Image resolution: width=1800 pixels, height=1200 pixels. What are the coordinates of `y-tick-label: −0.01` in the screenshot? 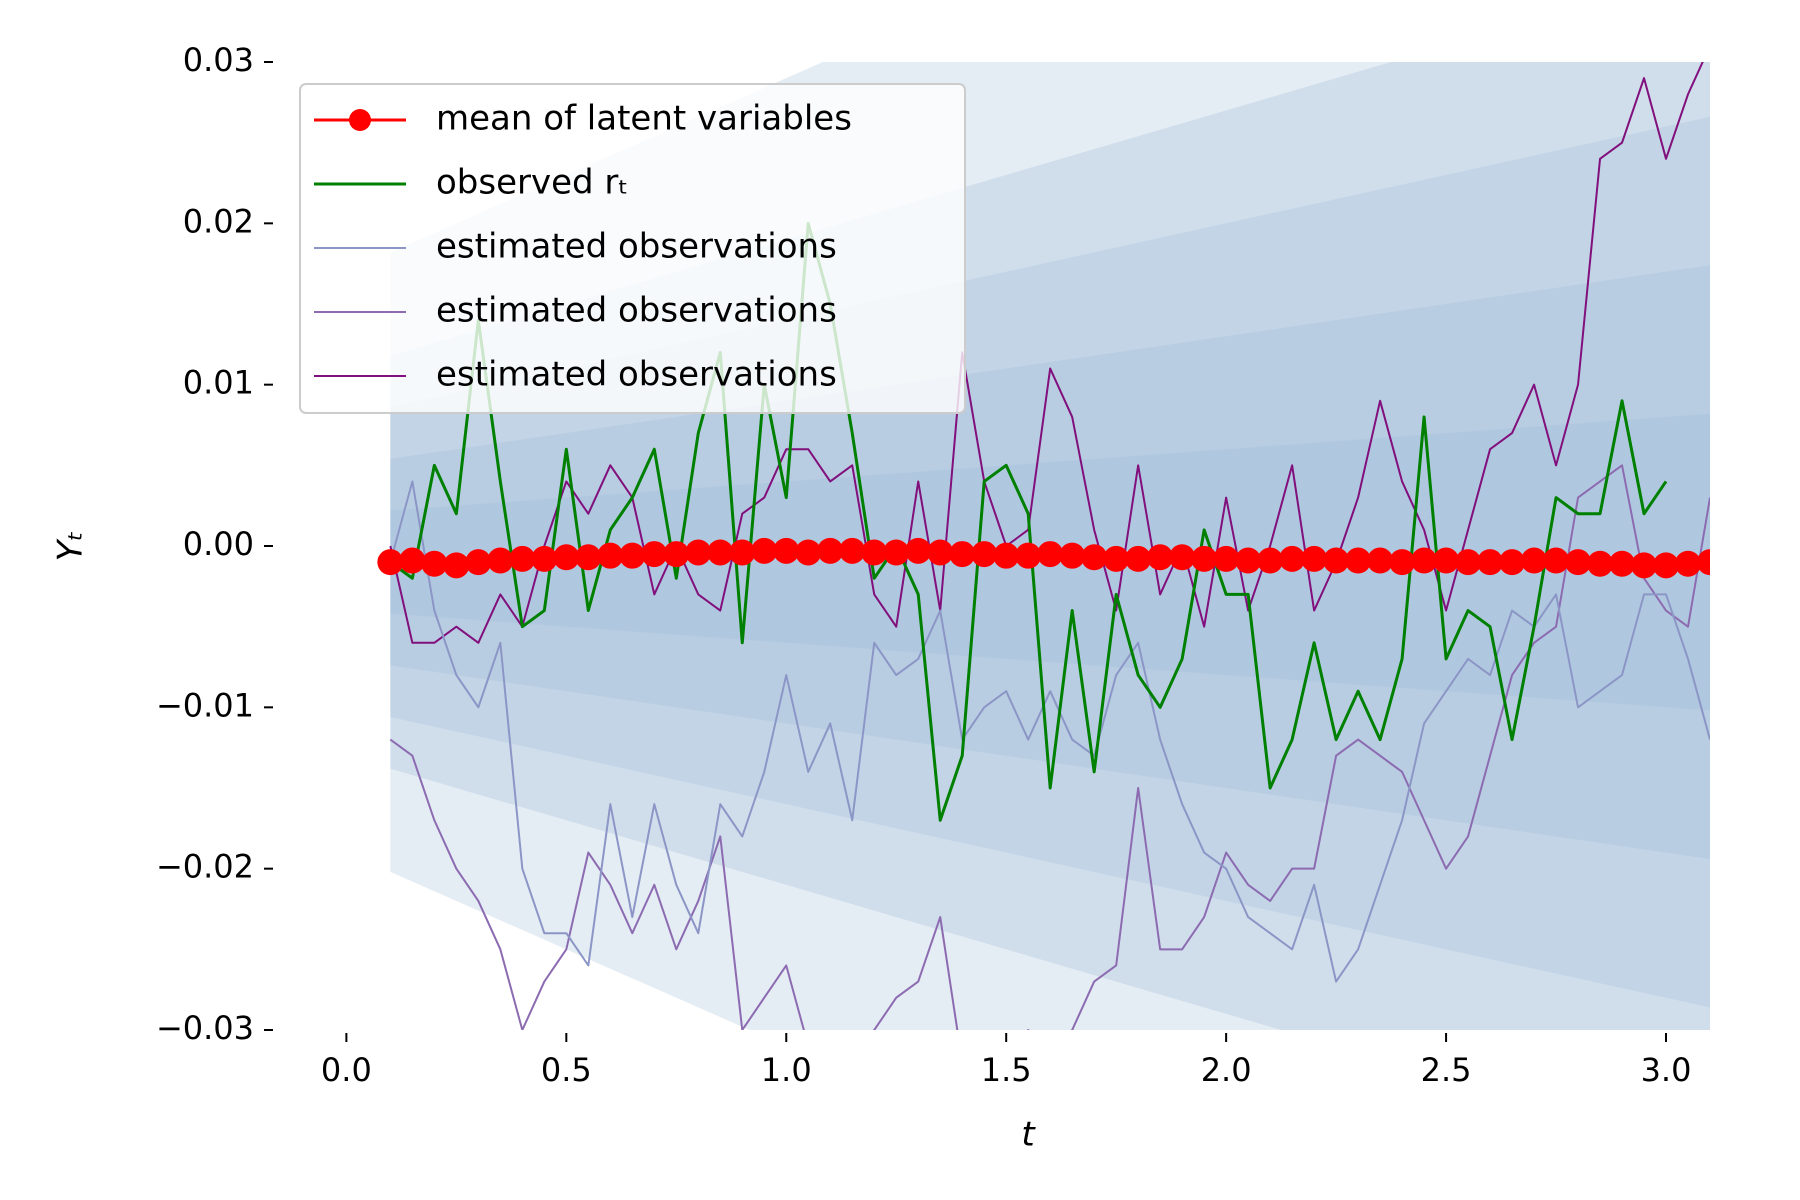 It's located at (205, 705).